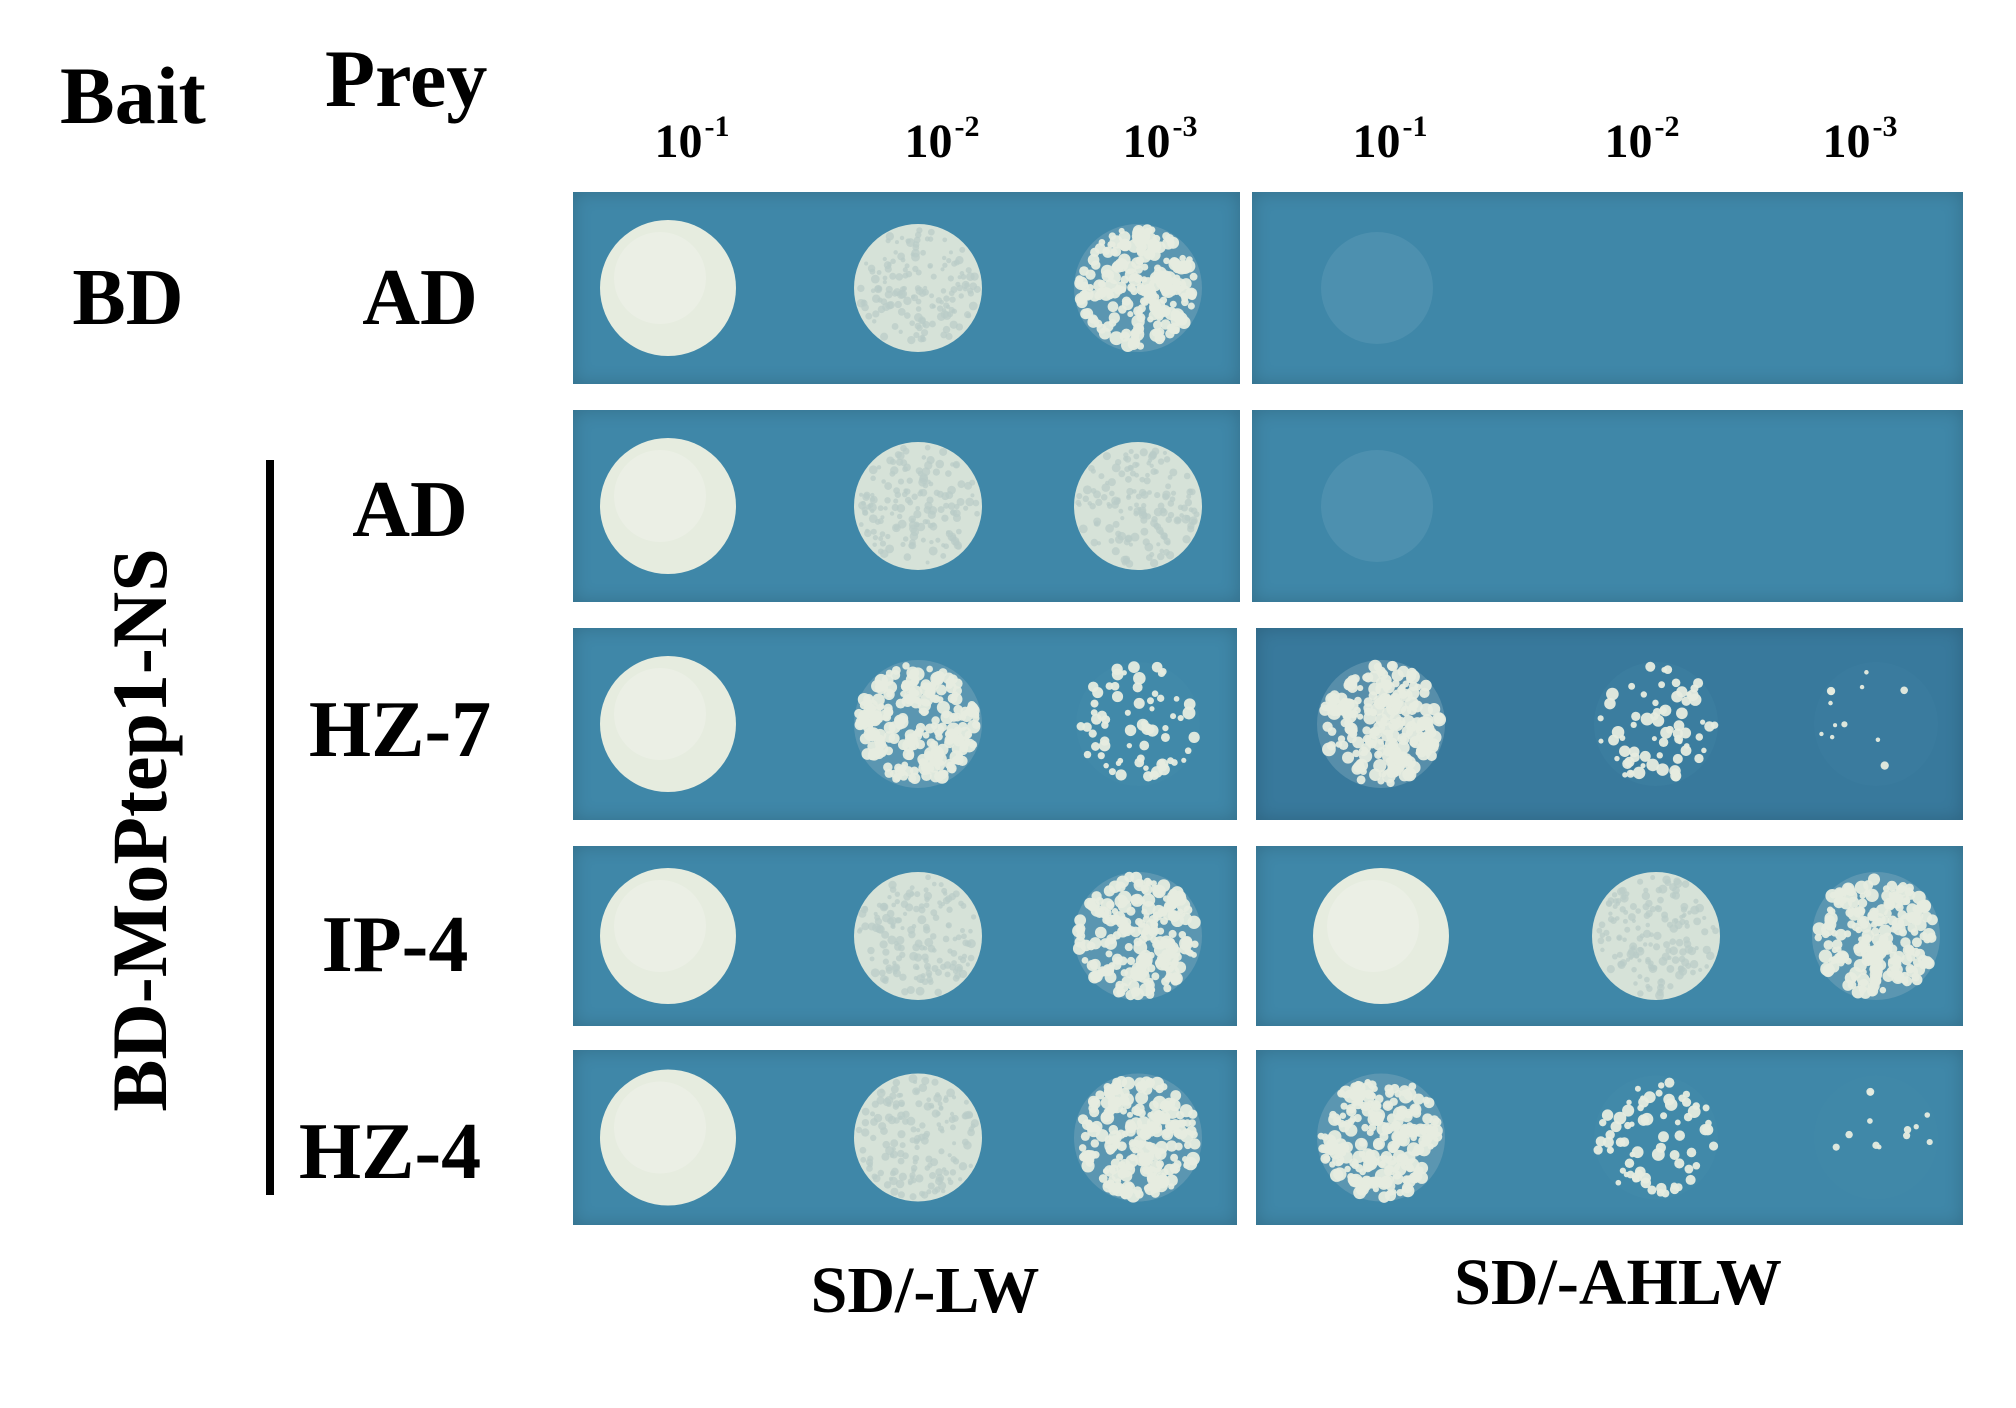 The image size is (2016, 1408). Describe the element at coordinates (406, 78) in the screenshot. I see `prey-header: Prey` at that location.